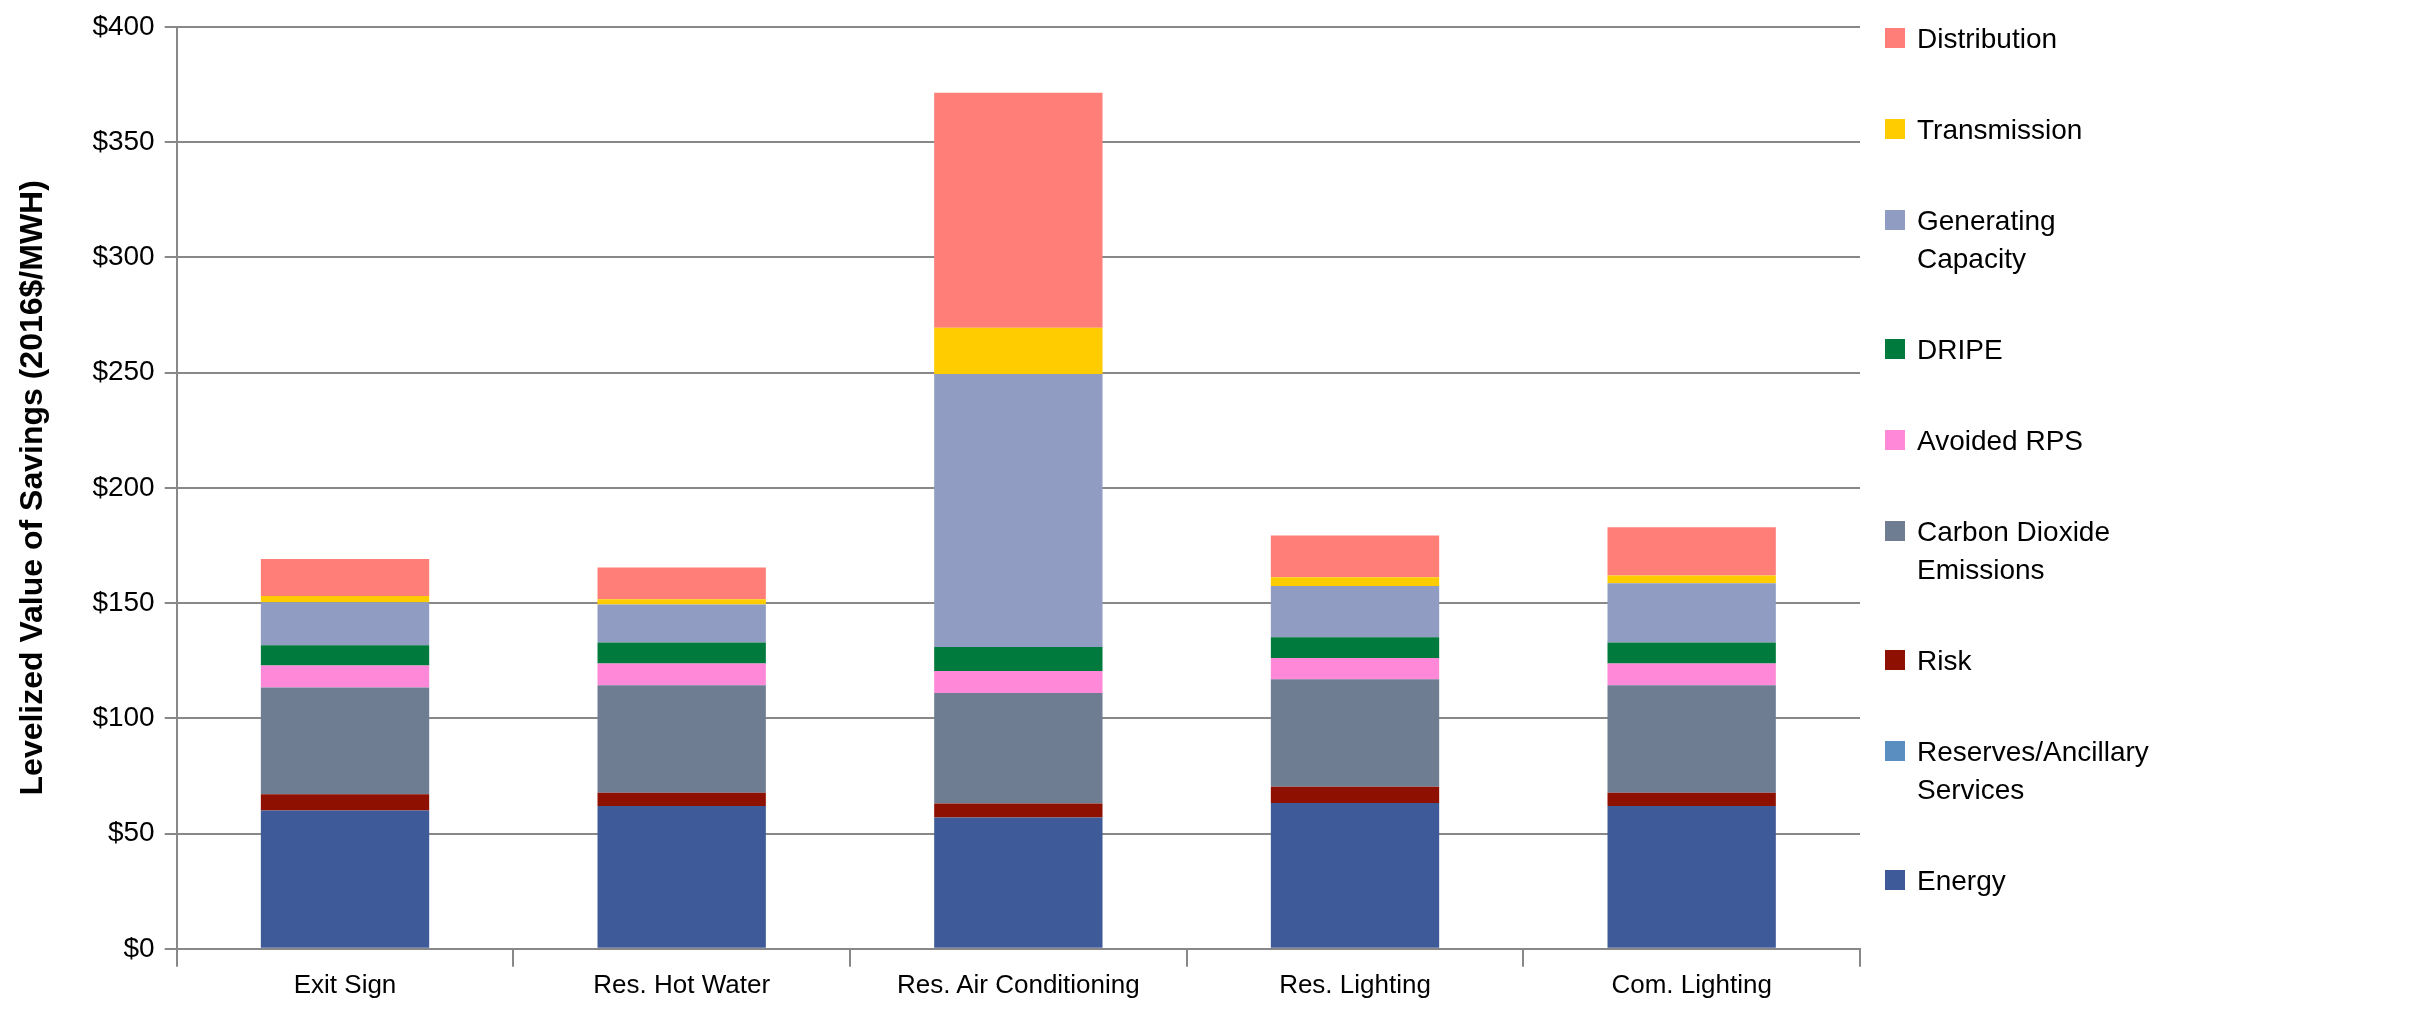  Describe the element at coordinates (1960, 350) in the screenshot. I see `legend-label: DRIPE` at that location.